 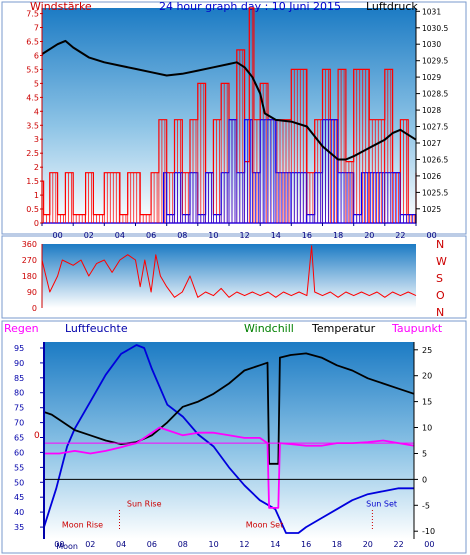 I want to click on legend-taupunkt: Taupunkt, so click(x=417, y=328).